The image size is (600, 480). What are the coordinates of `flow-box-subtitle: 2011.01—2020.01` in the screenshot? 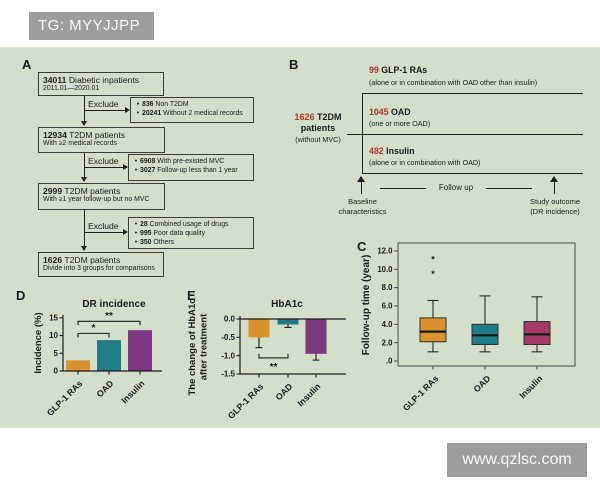 It's located at (71, 89).